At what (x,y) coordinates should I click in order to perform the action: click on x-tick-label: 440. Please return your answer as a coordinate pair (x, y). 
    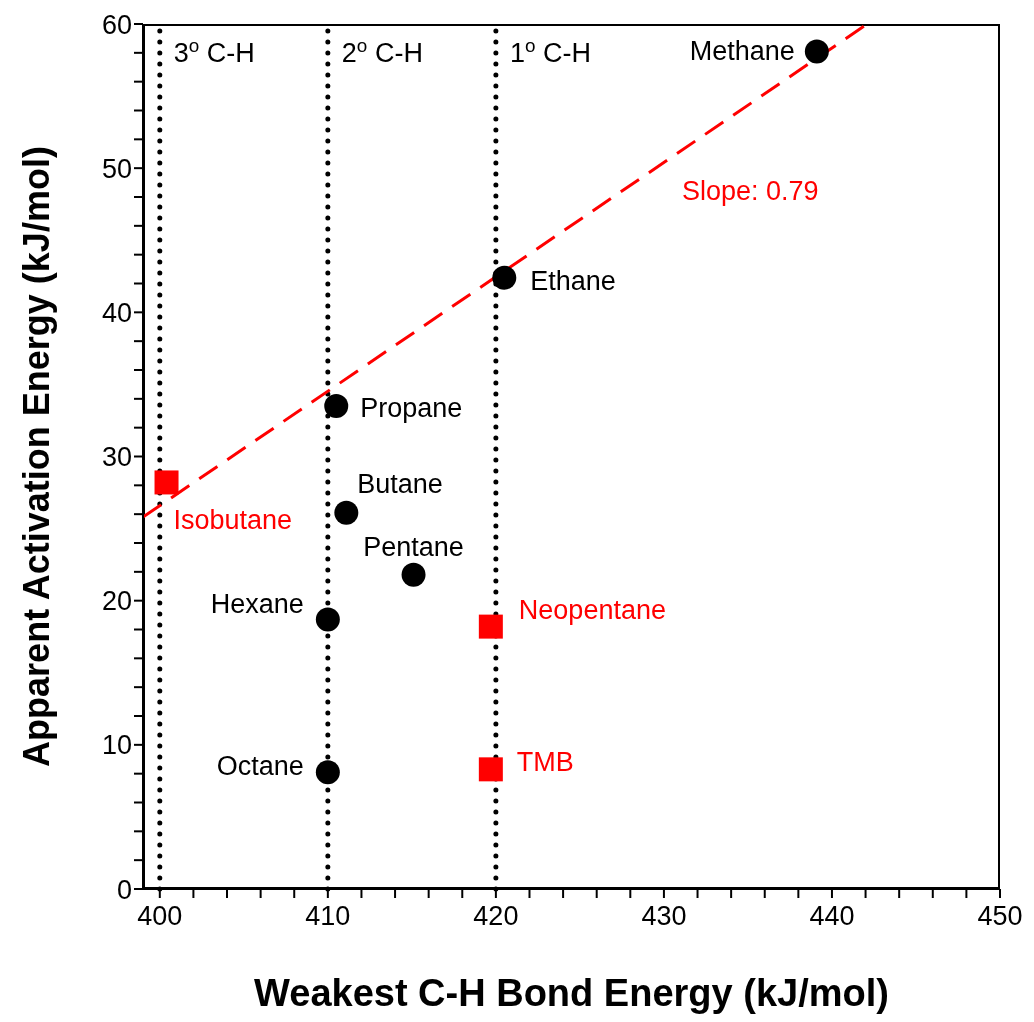
    Looking at the image, I should click on (832, 916).